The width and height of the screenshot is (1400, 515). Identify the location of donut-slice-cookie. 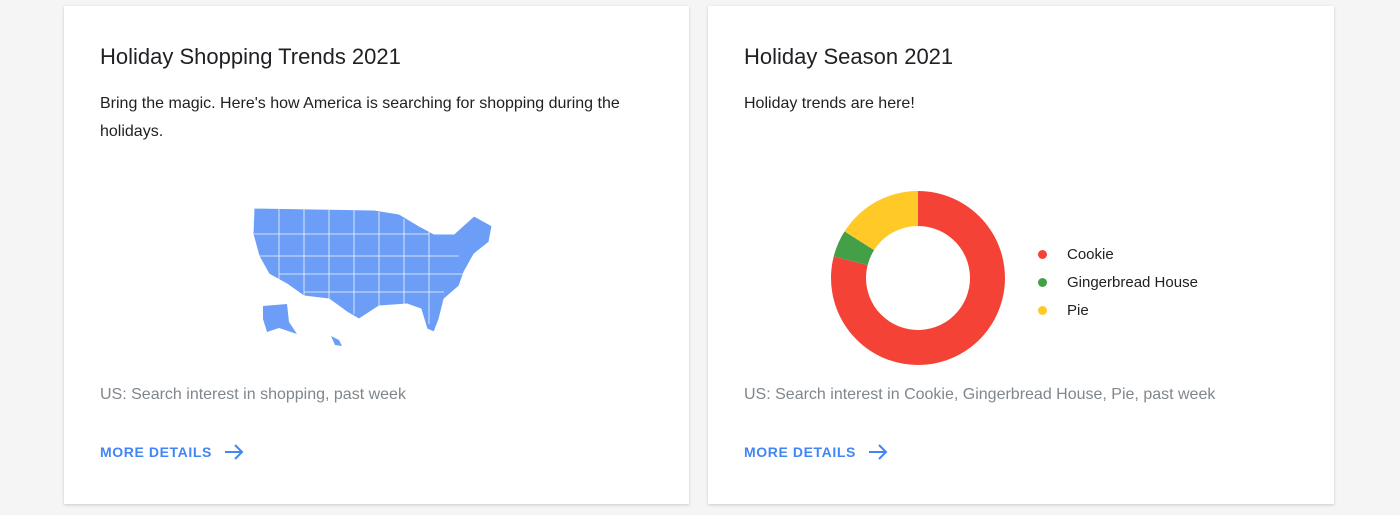
(918, 278).